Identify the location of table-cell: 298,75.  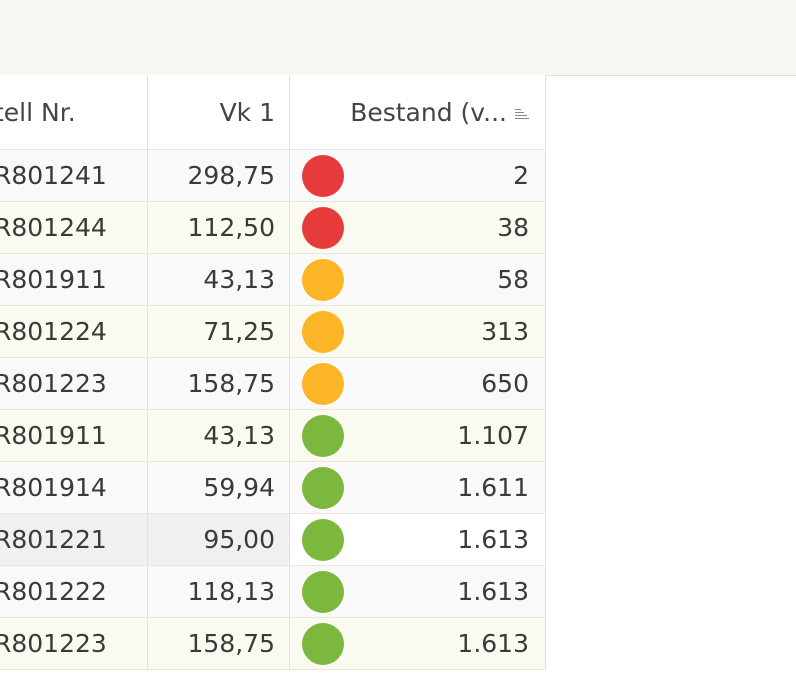
(219, 176).